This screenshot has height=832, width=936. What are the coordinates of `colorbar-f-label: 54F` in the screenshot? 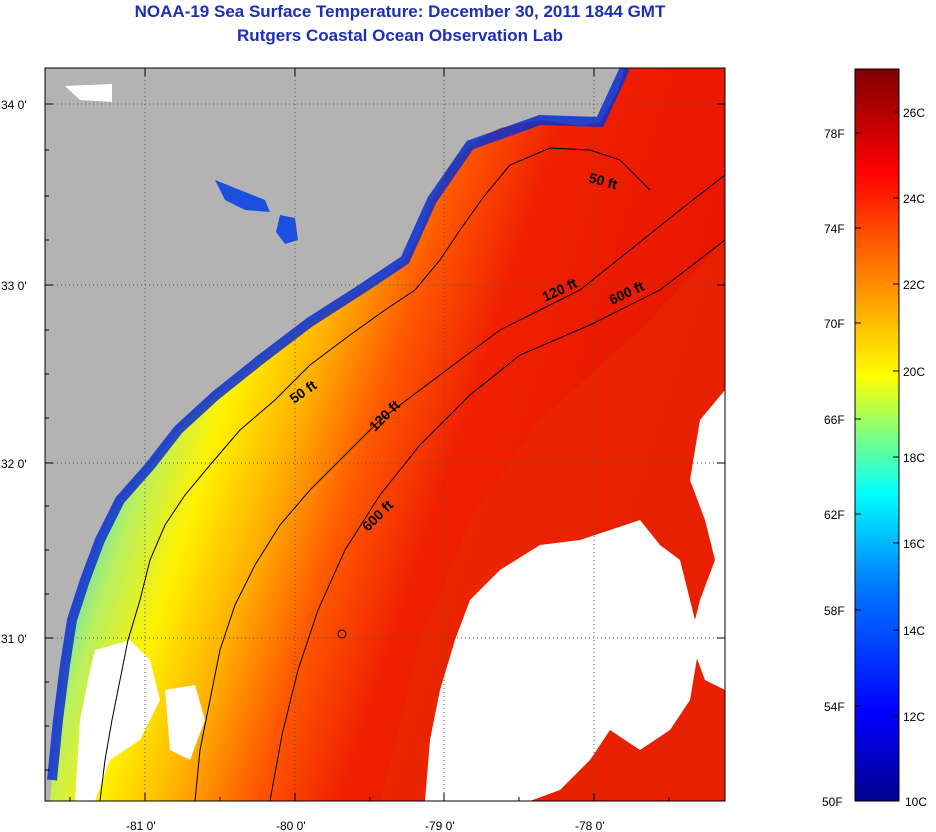 It's located at (834, 707).